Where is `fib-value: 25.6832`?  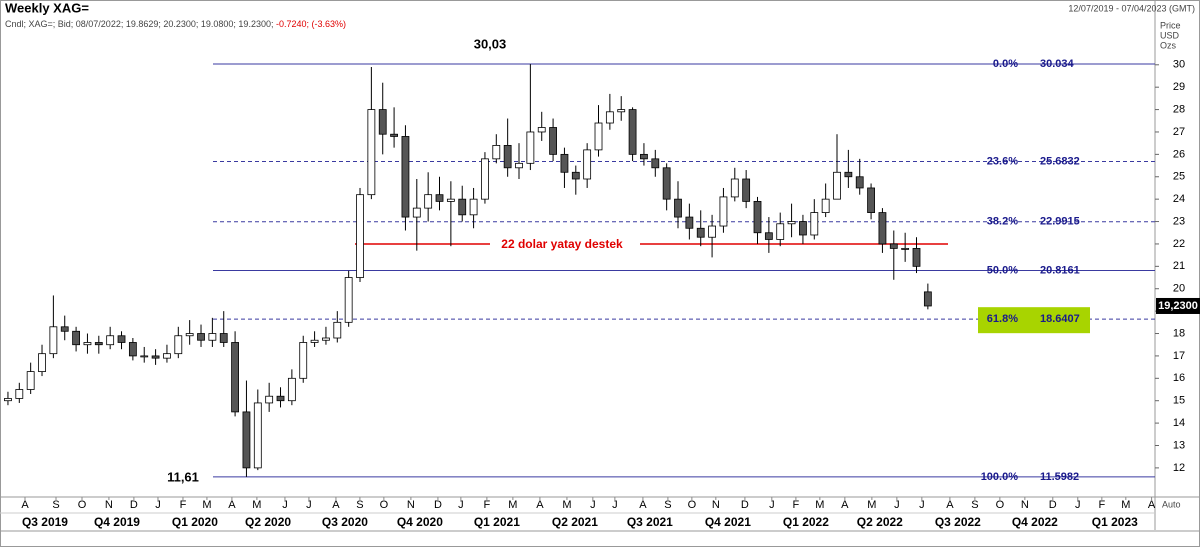
fib-value: 25.6832 is located at coordinates (1060, 161).